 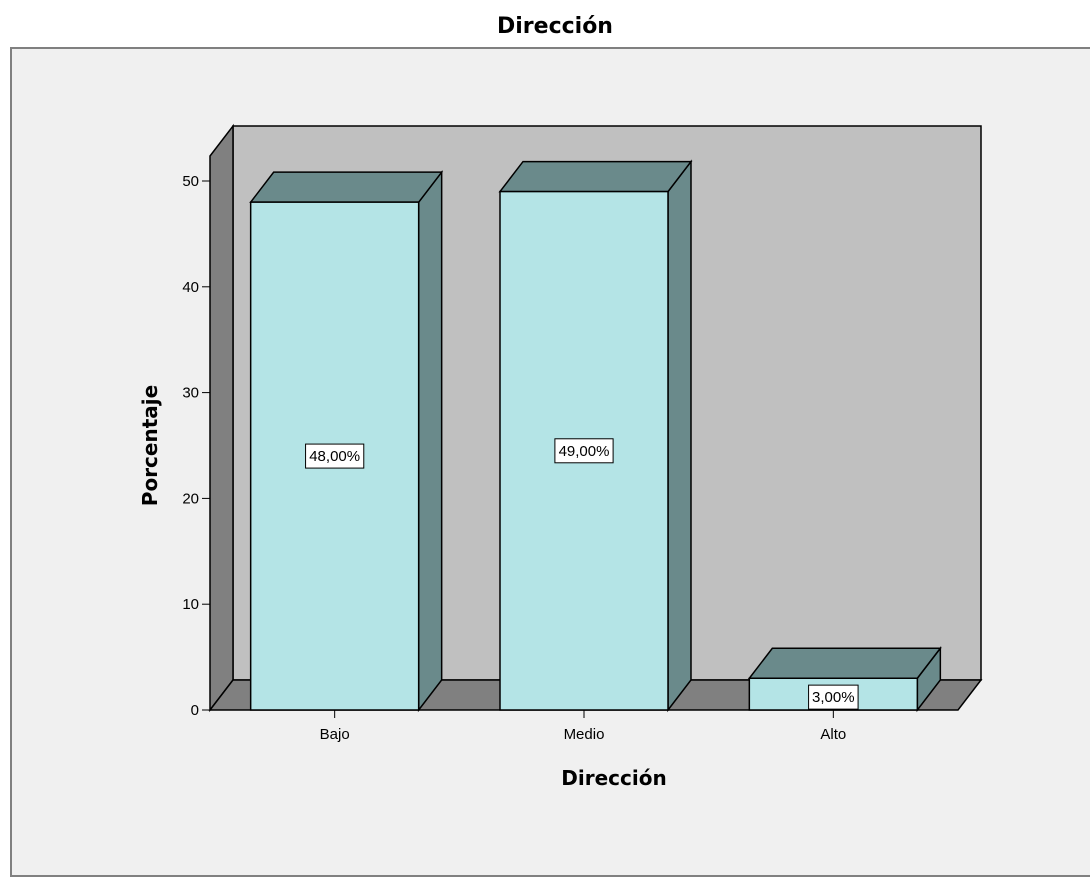 I want to click on data-label: 3,00%, so click(x=833, y=697).